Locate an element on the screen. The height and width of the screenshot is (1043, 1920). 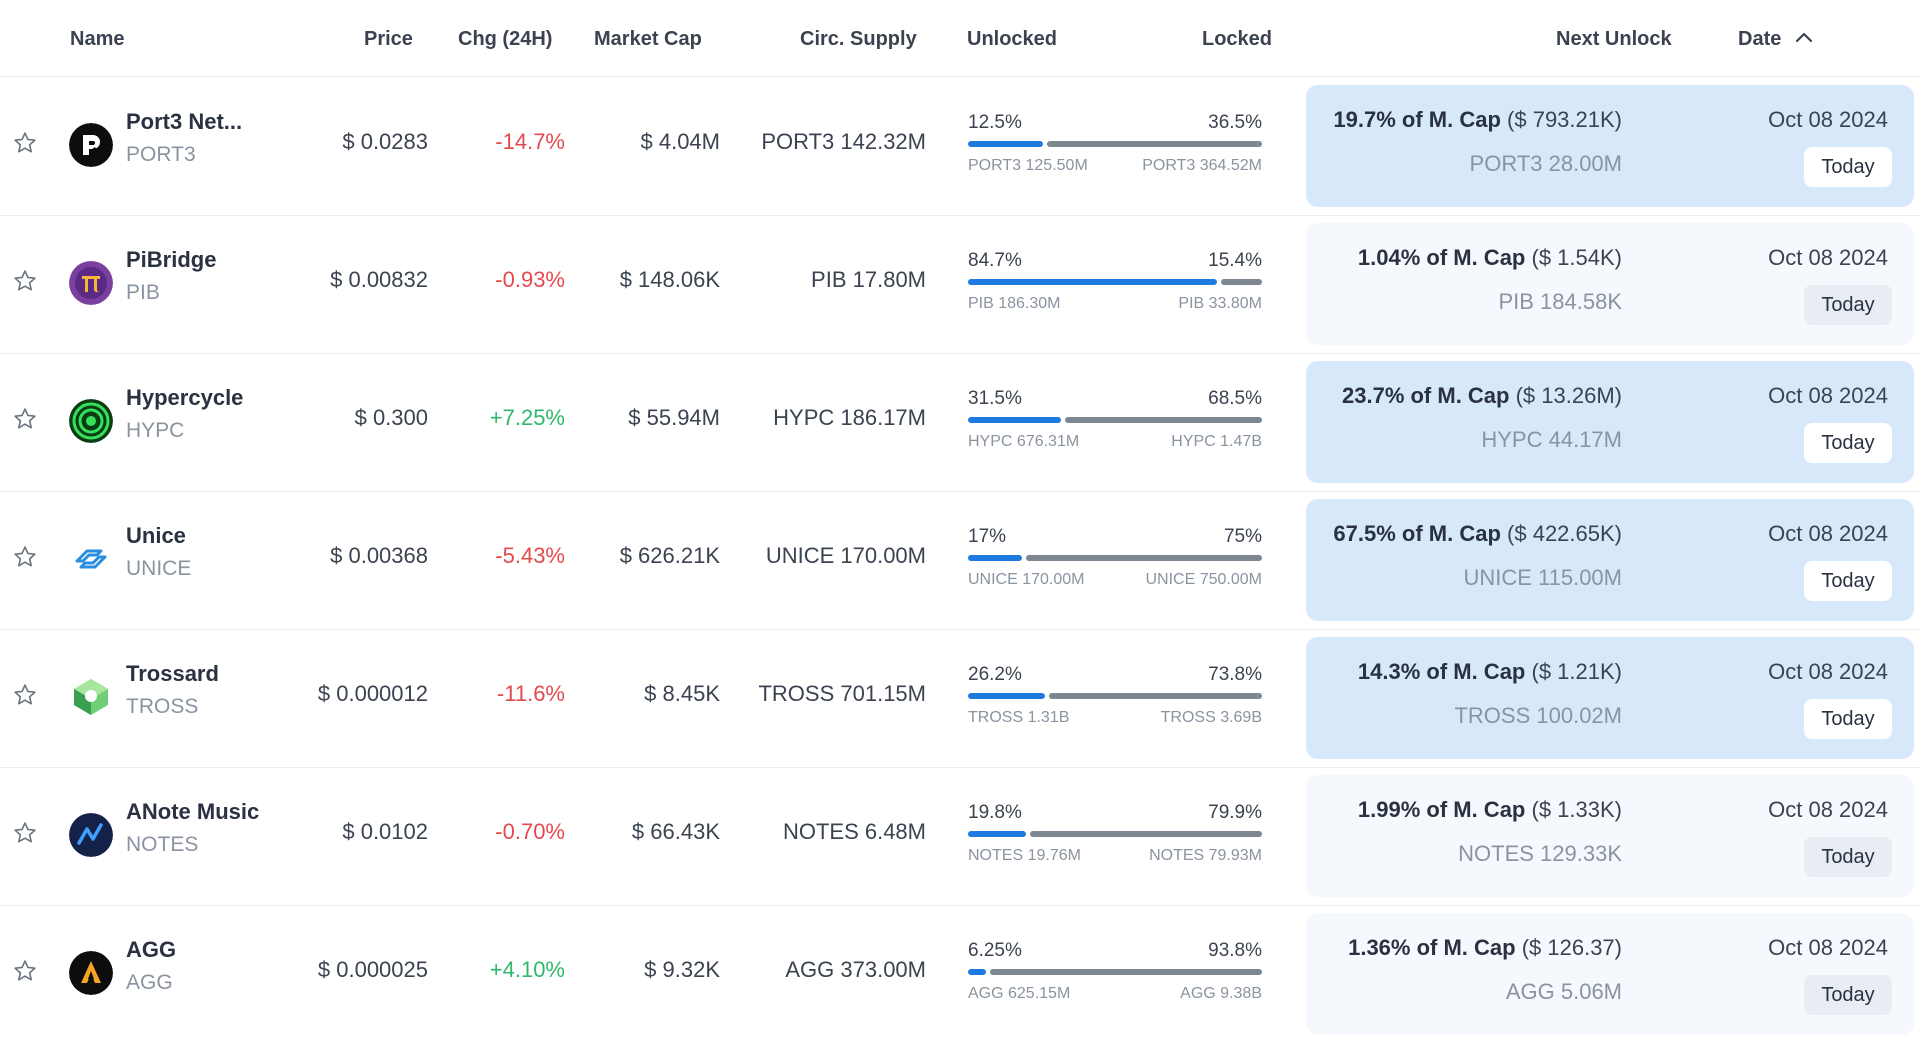
change-24h: +4.10% is located at coordinates (527, 969).